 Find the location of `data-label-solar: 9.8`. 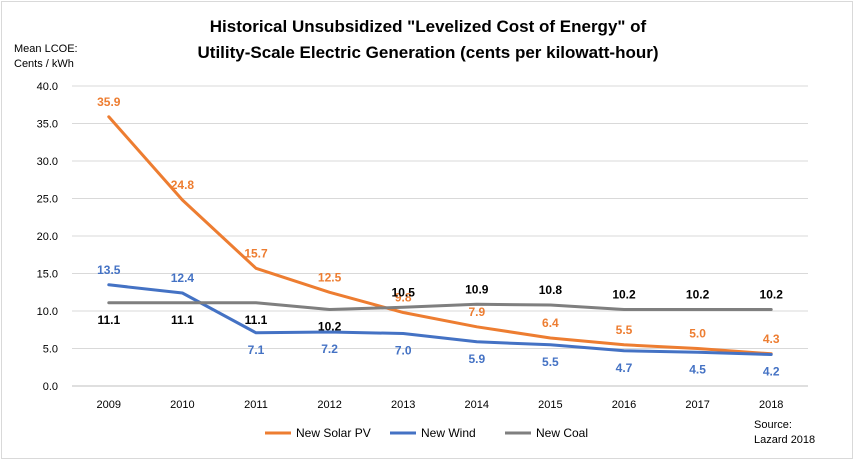

data-label-solar: 9.8 is located at coordinates (403, 298).